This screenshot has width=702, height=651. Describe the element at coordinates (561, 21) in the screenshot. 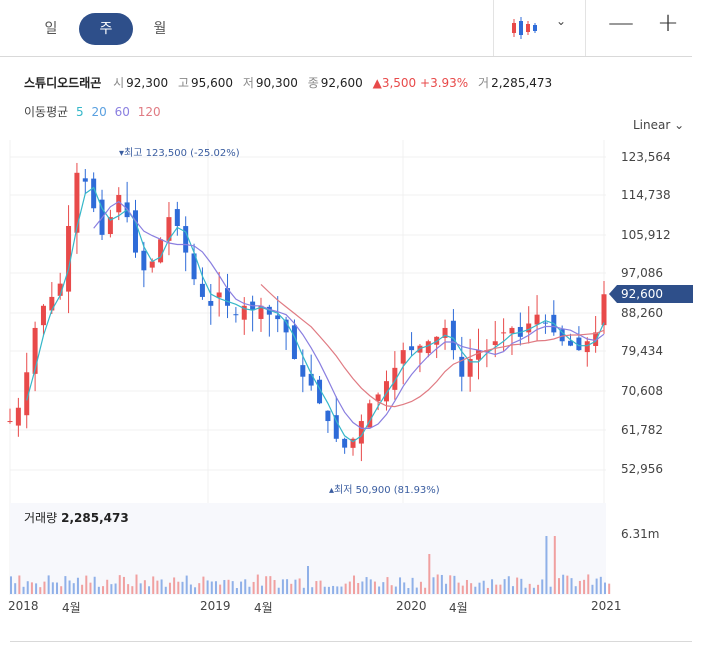

I see `chevron-down-icon: ⌄` at that location.